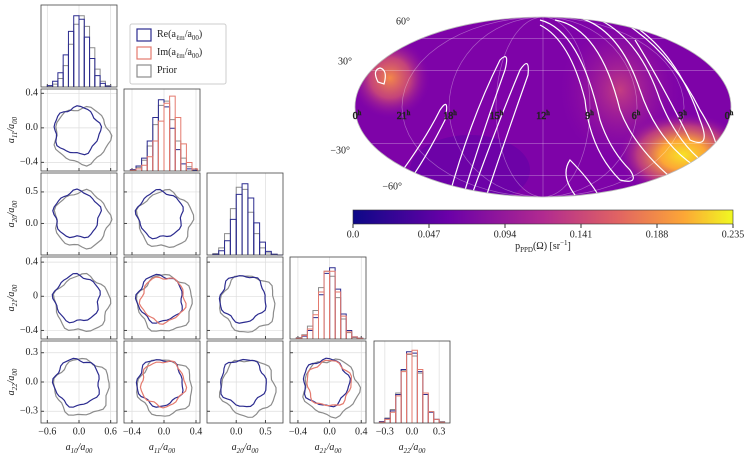 The width and height of the screenshot is (748, 460). What do you see at coordinates (47, 431) in the screenshot?
I see `x-tick-label: −0.6` at bounding box center [47, 431].